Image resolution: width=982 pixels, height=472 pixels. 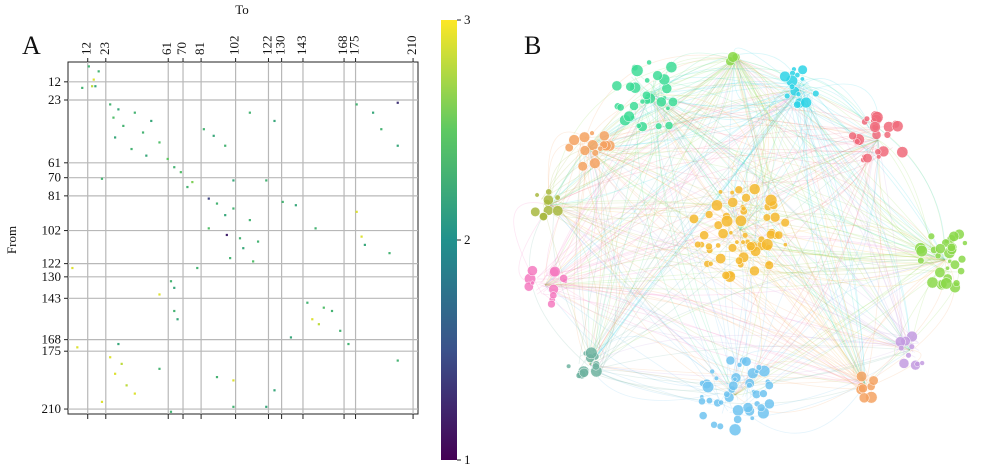 I want to click on x-tick-label: 122, so click(x=266, y=46).